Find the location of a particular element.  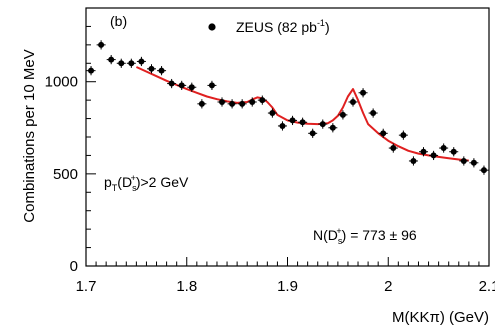

x-tick-label: 1.9 is located at coordinates (287, 286).